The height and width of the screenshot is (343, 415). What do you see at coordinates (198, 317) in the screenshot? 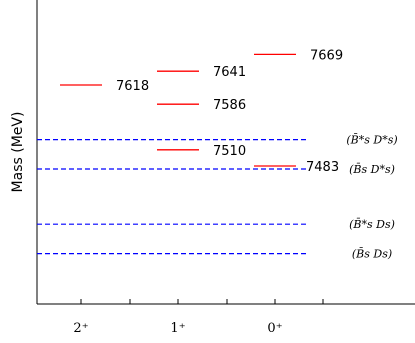
I see `x-ticks: 2⁺ 1⁺ 0⁺` at bounding box center [198, 317].